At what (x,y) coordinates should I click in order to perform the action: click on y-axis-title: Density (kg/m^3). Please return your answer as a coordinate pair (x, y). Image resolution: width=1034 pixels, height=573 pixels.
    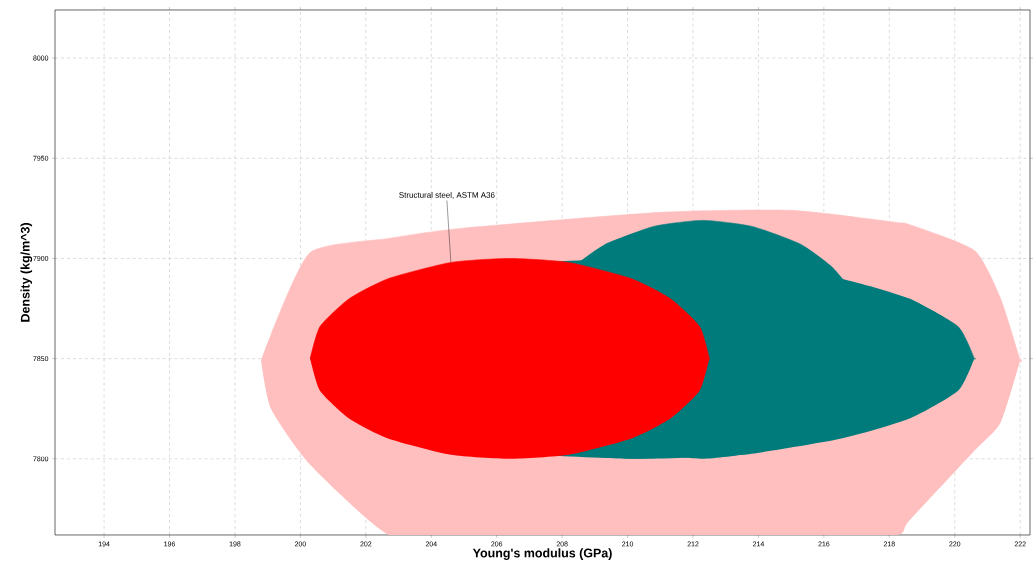
    Looking at the image, I should click on (26, 272).